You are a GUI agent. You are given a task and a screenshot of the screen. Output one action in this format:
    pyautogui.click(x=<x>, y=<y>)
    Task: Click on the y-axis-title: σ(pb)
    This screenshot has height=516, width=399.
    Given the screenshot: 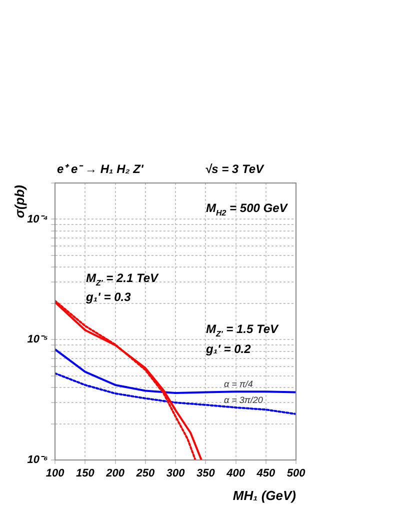 What is the action you would take?
    pyautogui.click(x=19, y=201)
    